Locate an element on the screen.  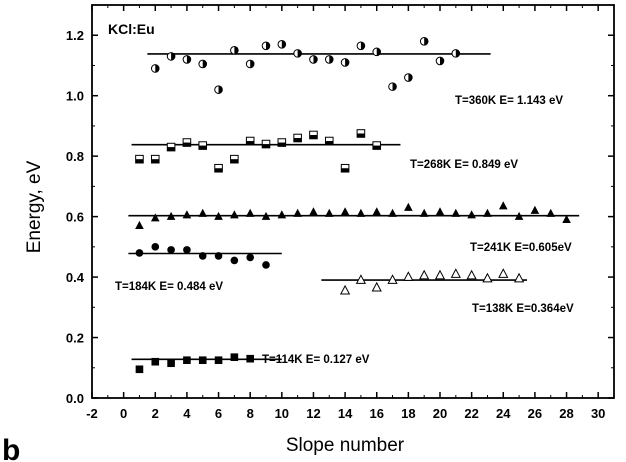
y-tick-label: 0.0 is located at coordinates (75, 398).